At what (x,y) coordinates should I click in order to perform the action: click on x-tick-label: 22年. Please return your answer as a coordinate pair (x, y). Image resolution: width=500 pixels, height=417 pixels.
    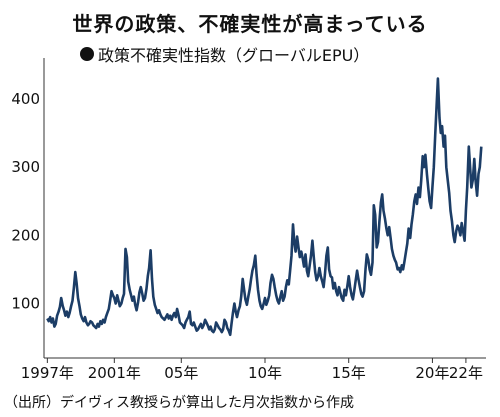
    Looking at the image, I should click on (466, 373).